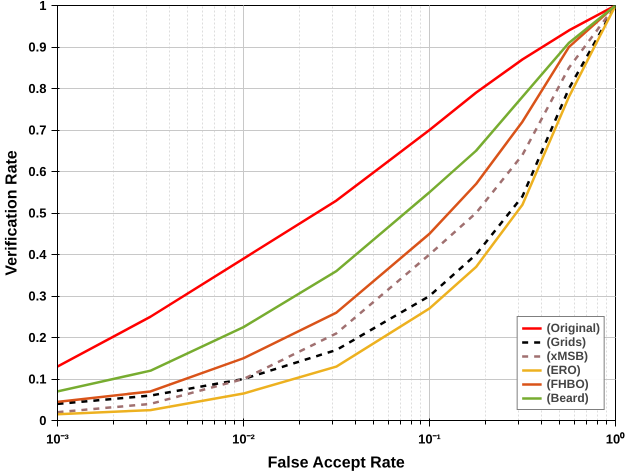 The height and width of the screenshot is (474, 629). What do you see at coordinates (566, 342) in the screenshot?
I see `legend-label: (Grids)` at bounding box center [566, 342].